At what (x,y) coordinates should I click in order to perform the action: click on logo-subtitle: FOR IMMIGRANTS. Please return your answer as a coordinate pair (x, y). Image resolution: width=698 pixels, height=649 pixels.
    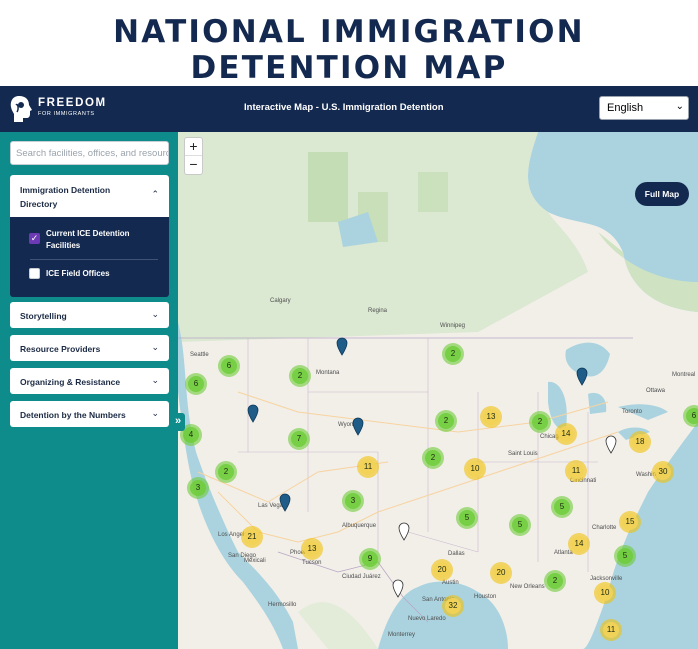
    Looking at the image, I should click on (66, 114).